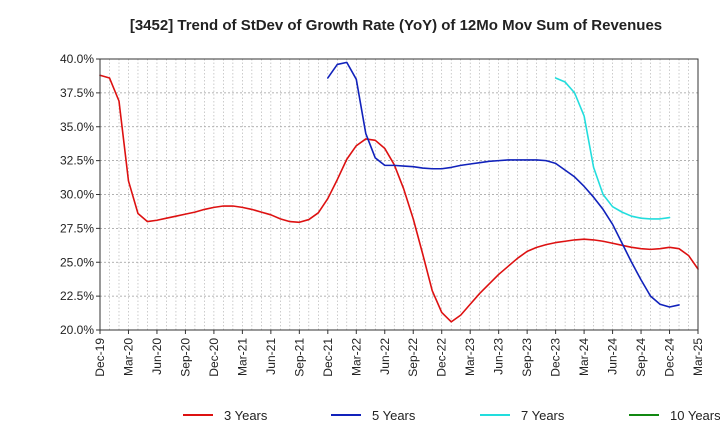 Image resolution: width=720 pixels, height=440 pixels. What do you see at coordinates (128, 357) in the screenshot?
I see `x-tick-label: Mar-20` at bounding box center [128, 357].